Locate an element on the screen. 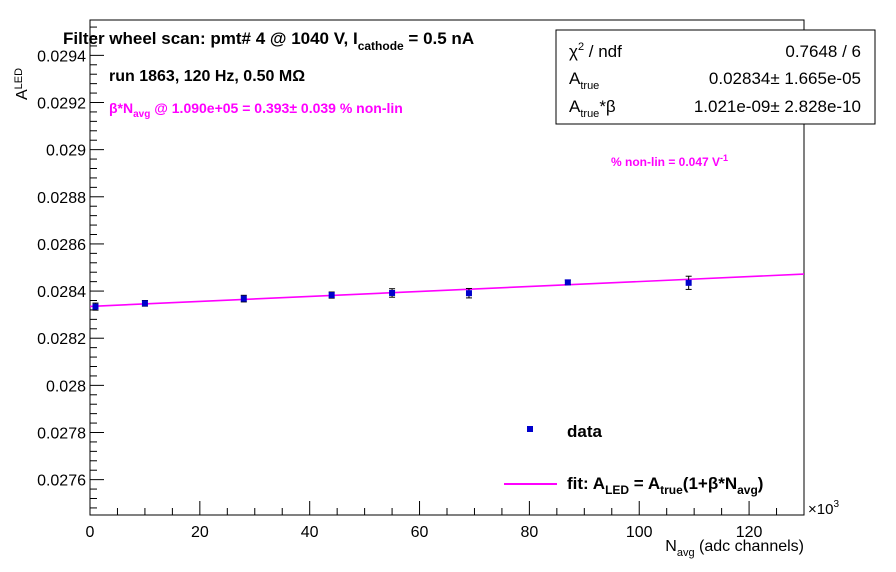 The image size is (896, 572). y-tick-label: 0.0282 is located at coordinates (61, 339).